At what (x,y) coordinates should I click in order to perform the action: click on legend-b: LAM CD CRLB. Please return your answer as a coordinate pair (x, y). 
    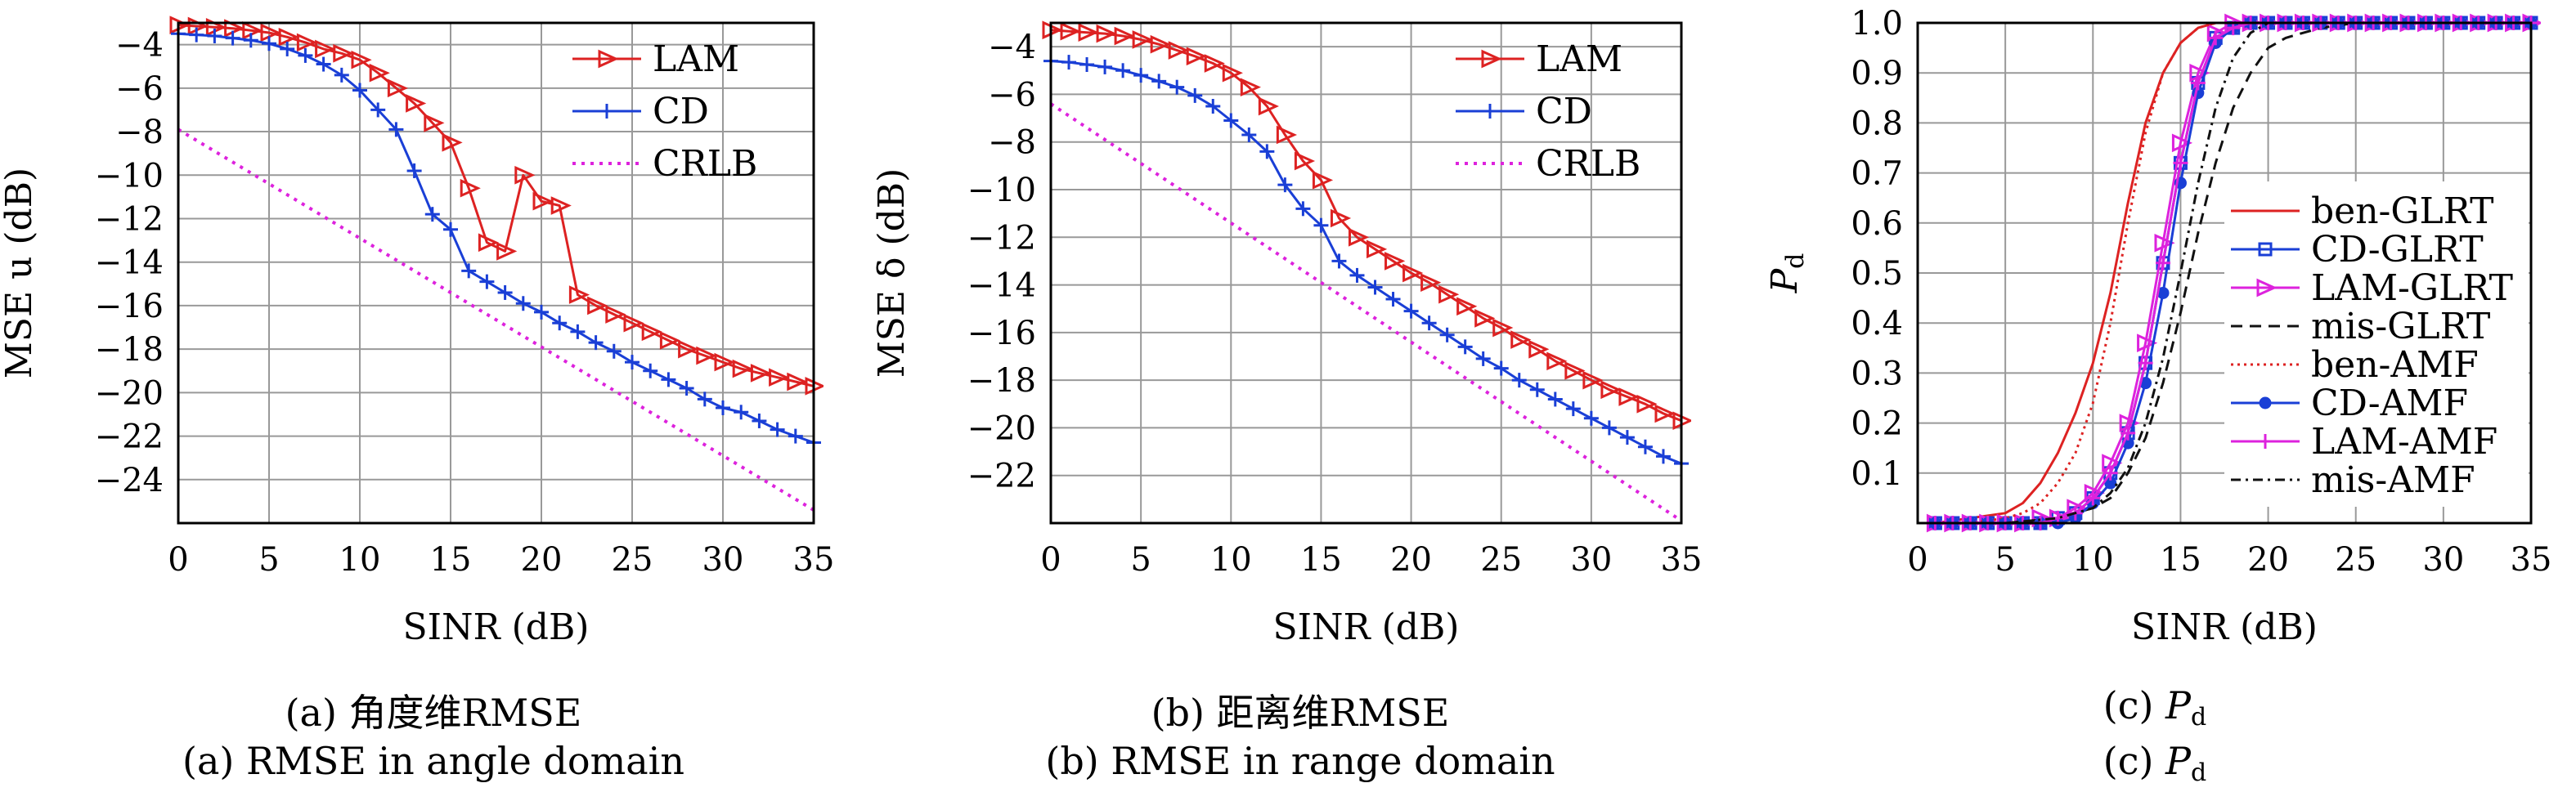
    Looking at the image, I should click on (1548, 112).